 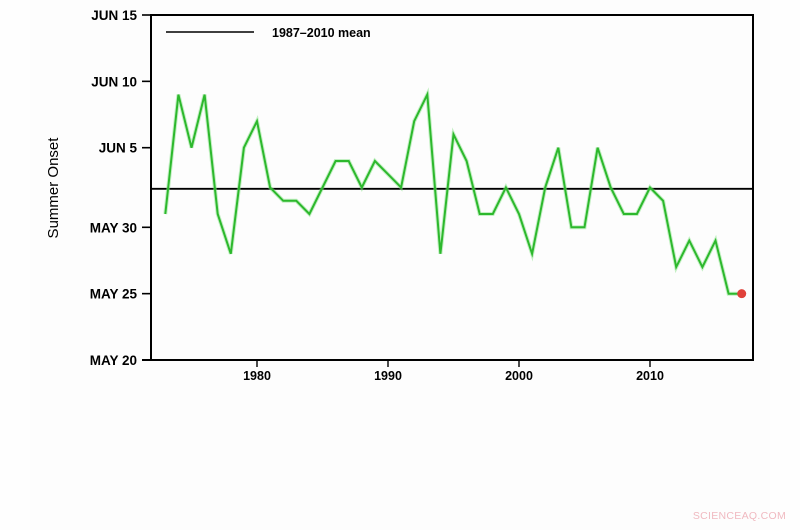 What do you see at coordinates (53, 188) in the screenshot?
I see `y-axis-title: Summer Onset` at bounding box center [53, 188].